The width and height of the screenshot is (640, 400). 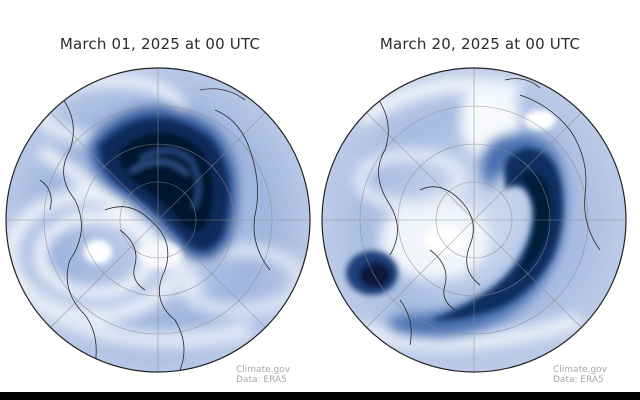 I want to click on map-title: March 20, 2025 at 00 UTC, so click(x=480, y=44).